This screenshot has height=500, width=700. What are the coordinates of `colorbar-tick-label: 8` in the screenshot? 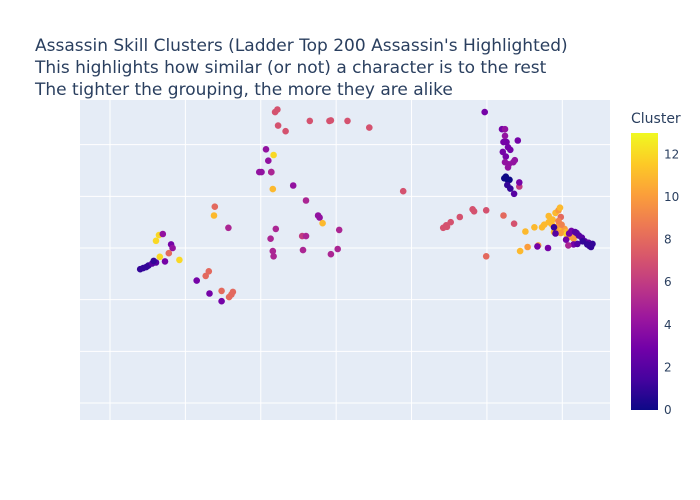 It's located at (668, 240).